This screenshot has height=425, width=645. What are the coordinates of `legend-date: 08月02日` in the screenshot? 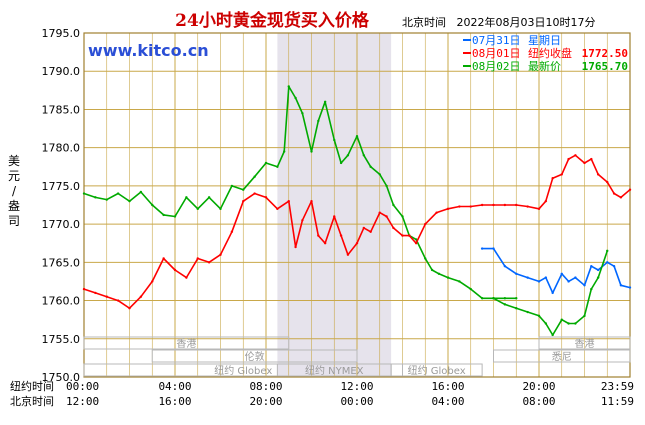 It's located at (496, 66).